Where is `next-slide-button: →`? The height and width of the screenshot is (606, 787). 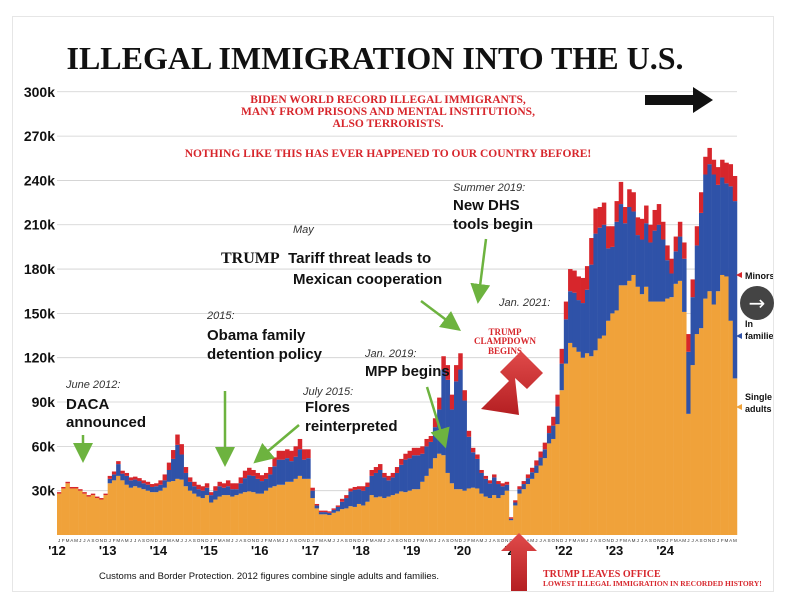 next-slide-button: → is located at coordinates (757, 303).